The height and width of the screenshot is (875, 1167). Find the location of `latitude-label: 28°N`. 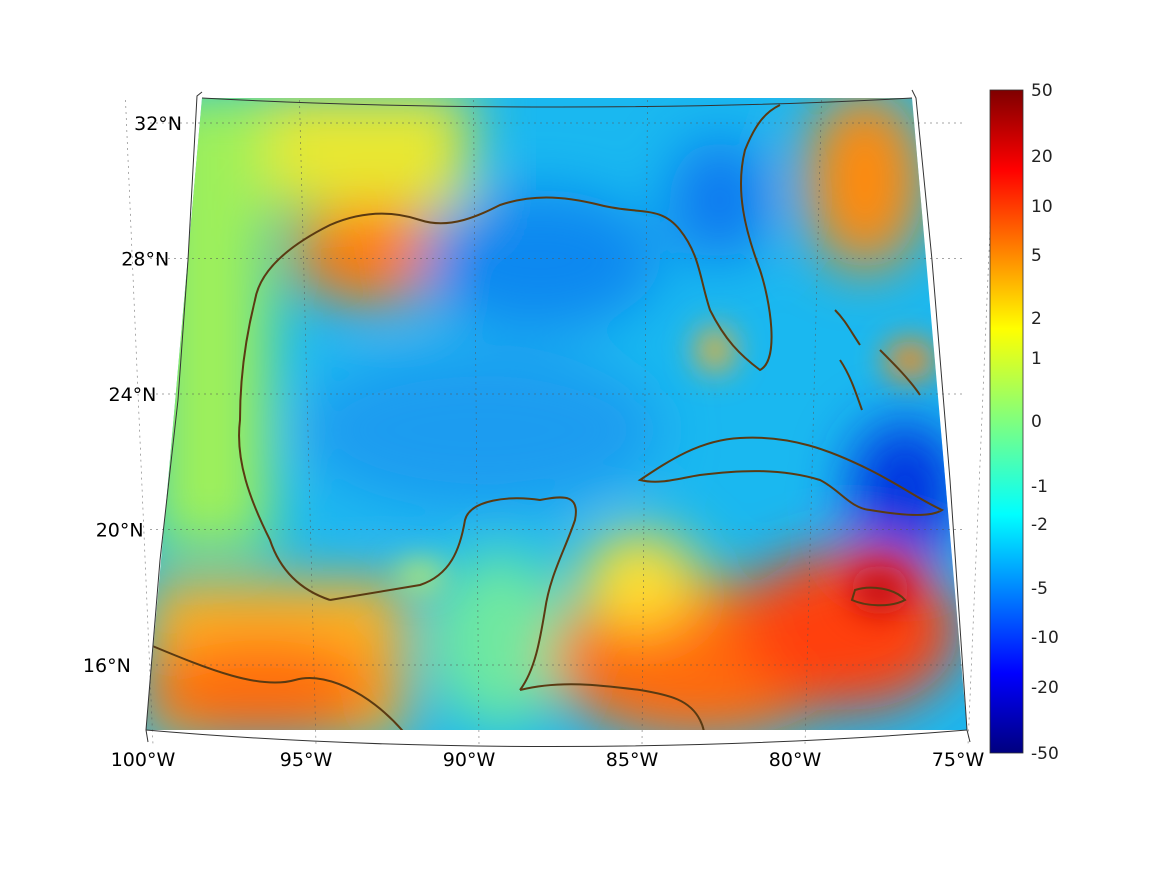

latitude-label: 28°N is located at coordinates (145, 260).